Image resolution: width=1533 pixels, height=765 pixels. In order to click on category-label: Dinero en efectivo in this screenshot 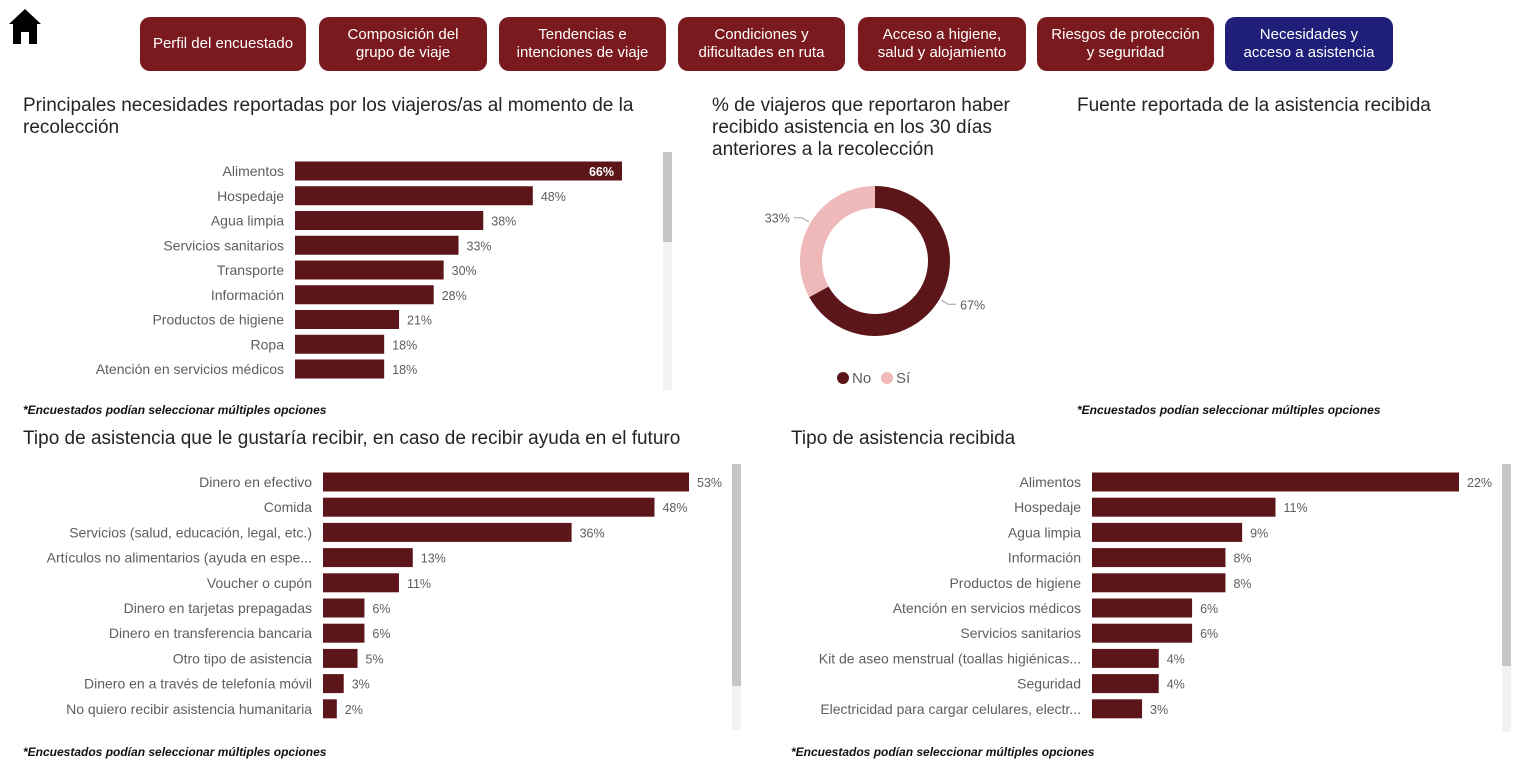, I will do `click(255, 482)`.